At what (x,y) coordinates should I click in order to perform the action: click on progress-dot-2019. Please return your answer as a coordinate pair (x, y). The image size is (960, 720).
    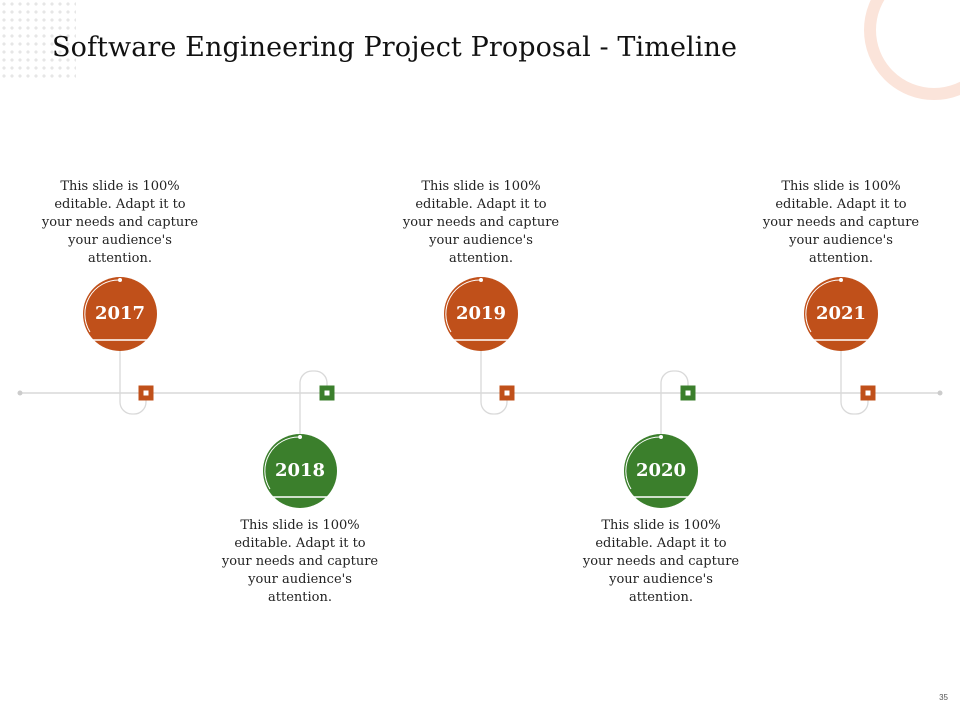
    Looking at the image, I should click on (481, 280).